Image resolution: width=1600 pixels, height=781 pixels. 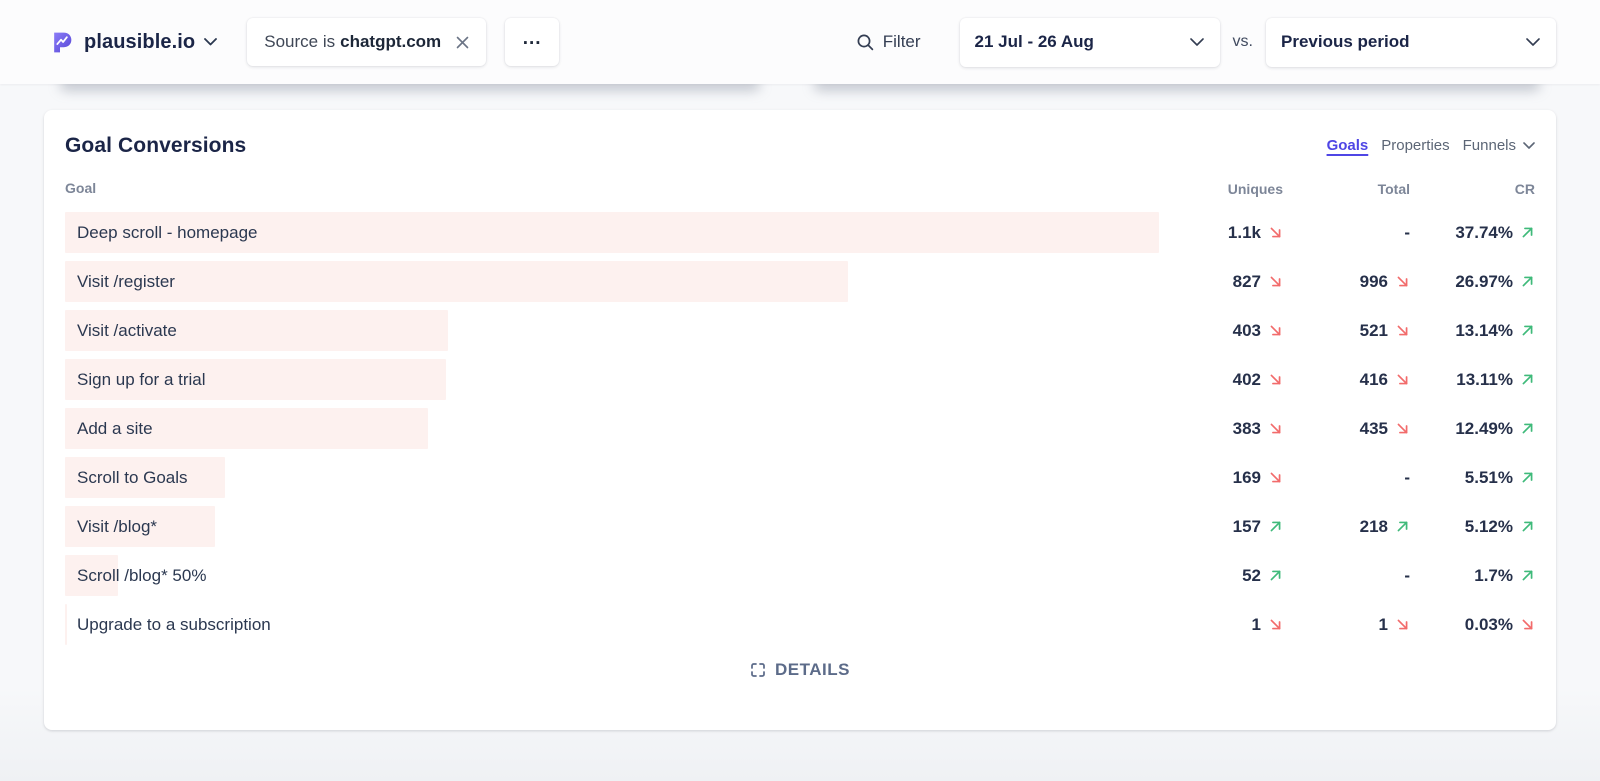 I want to click on goal-row: Visit /activate 403 521 13.14%, so click(x=800, y=330).